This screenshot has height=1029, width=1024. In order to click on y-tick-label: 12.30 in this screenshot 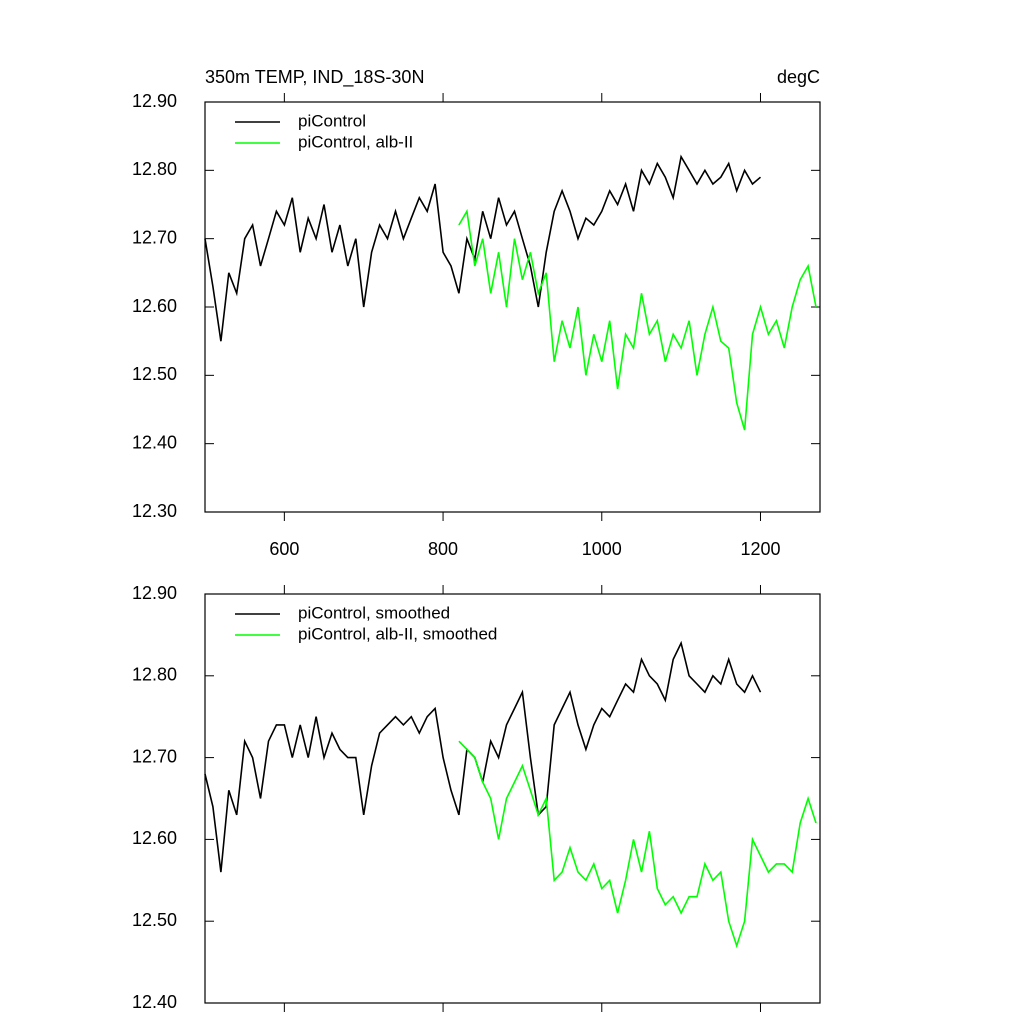, I will do `click(154, 511)`.